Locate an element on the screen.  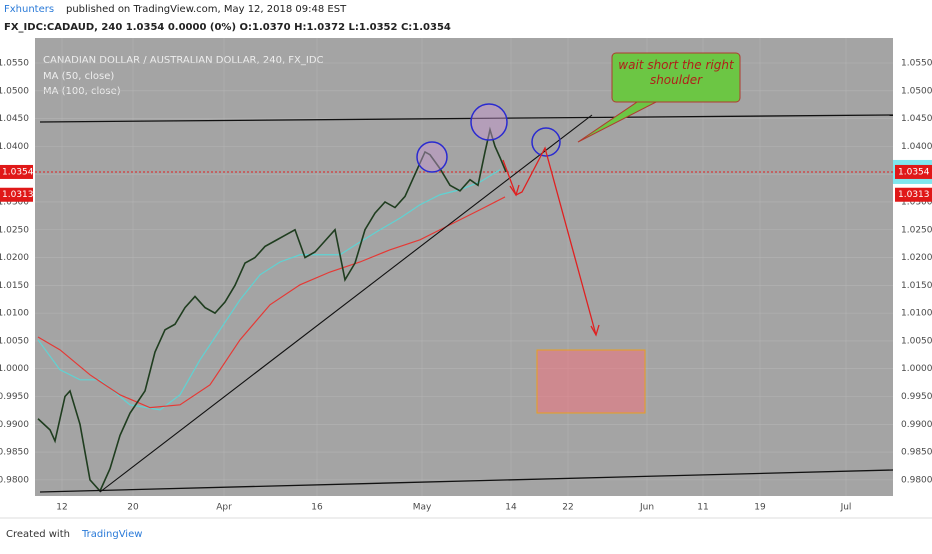
right-shoulder is located at coordinates (546, 142).